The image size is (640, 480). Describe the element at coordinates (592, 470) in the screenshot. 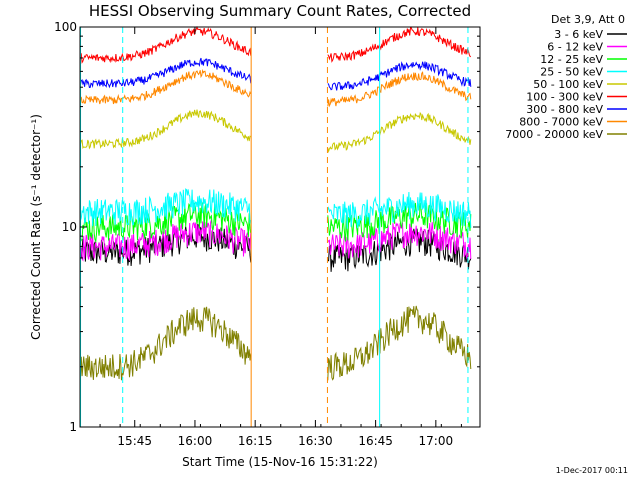

I see `footer-timestamp: 1-Dec-2017 00:11` at that location.